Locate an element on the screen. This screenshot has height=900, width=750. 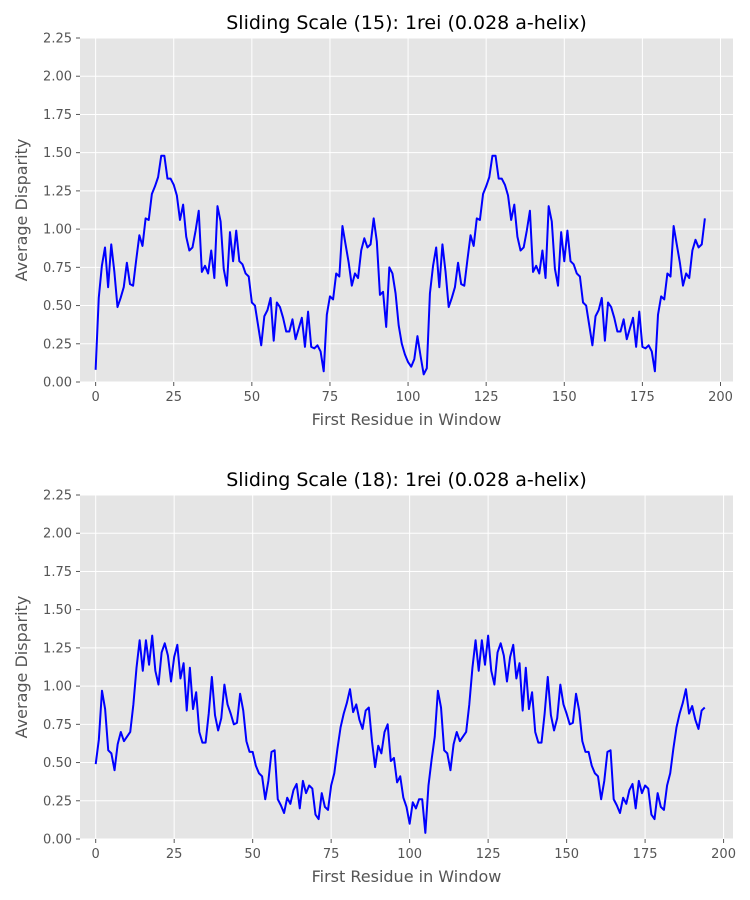
chart-title: Sliding Scale (18): 1rei (0.028 a-helix) is located at coordinates (406, 480).